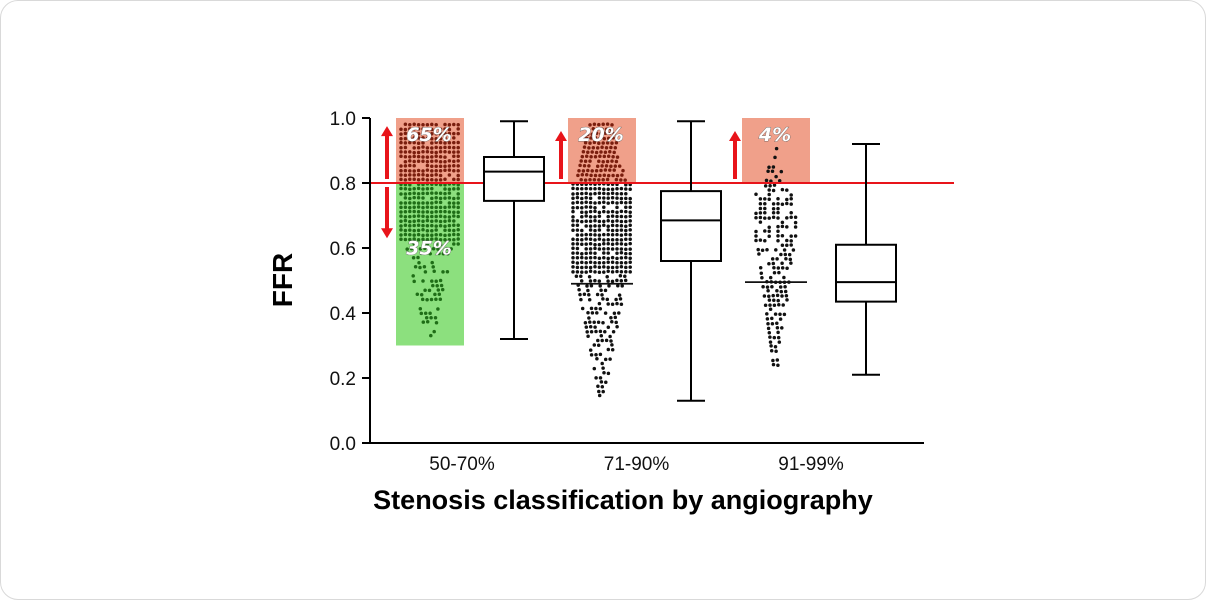  Describe the element at coordinates (343, 249) in the screenshot. I see `y-tick-label: 0.6` at that location.